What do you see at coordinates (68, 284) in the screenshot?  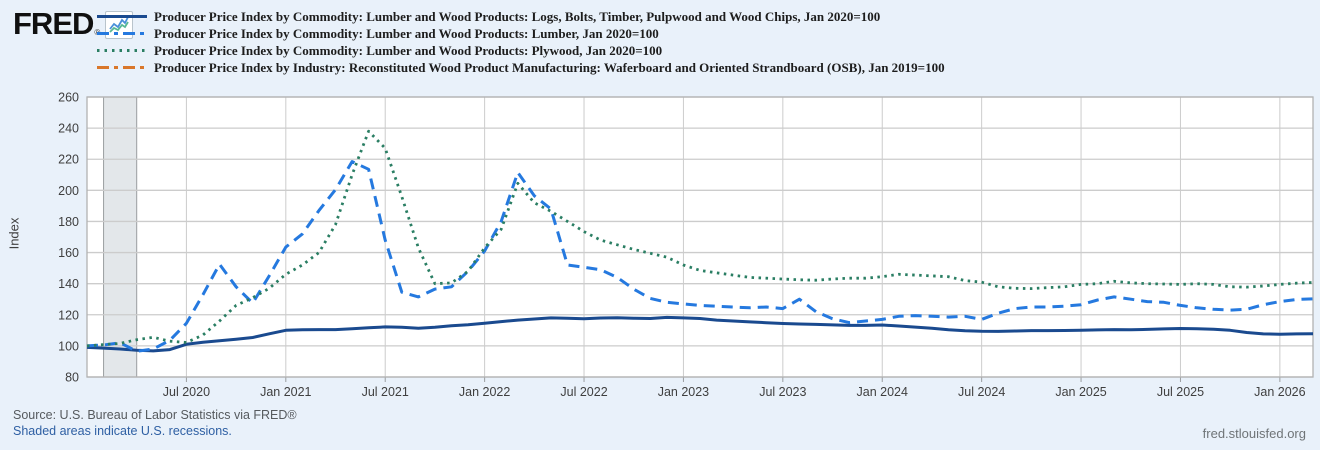 I see `svg-text: 140` at bounding box center [68, 284].